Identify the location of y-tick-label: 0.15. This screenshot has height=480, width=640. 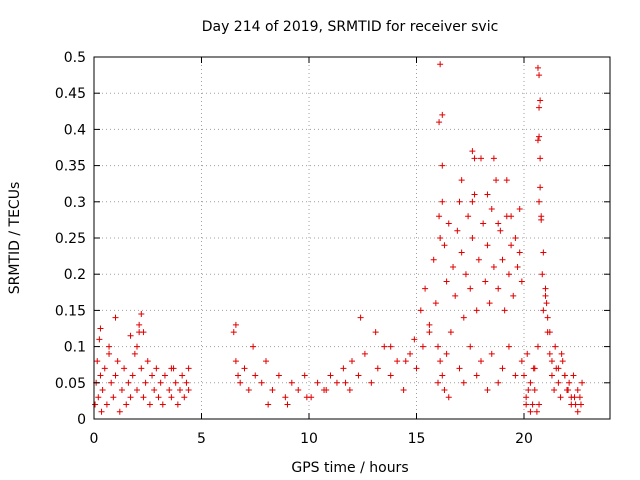
(70, 311).